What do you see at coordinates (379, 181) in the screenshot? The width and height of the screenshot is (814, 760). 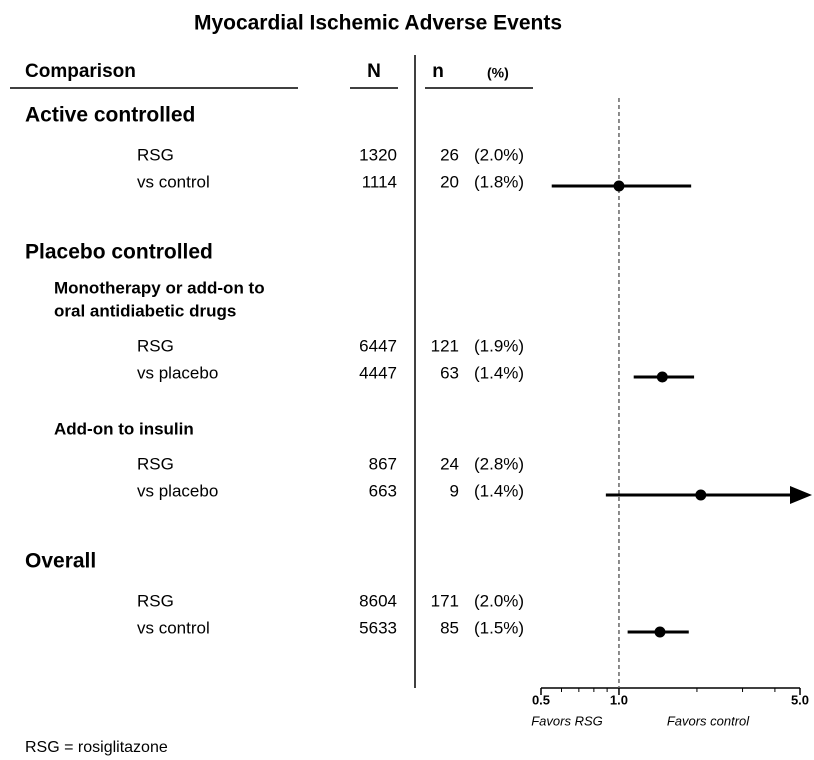 I see `row-N: 1114` at bounding box center [379, 181].